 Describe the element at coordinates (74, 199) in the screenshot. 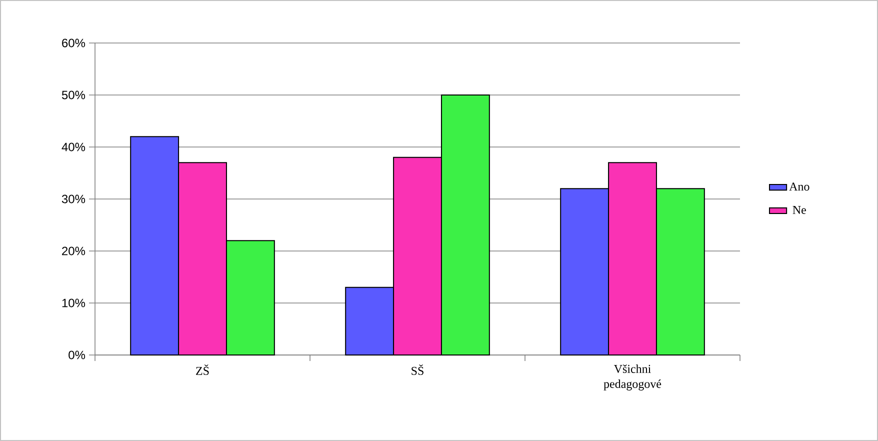

I see `y-tick-label: 30%` at that location.